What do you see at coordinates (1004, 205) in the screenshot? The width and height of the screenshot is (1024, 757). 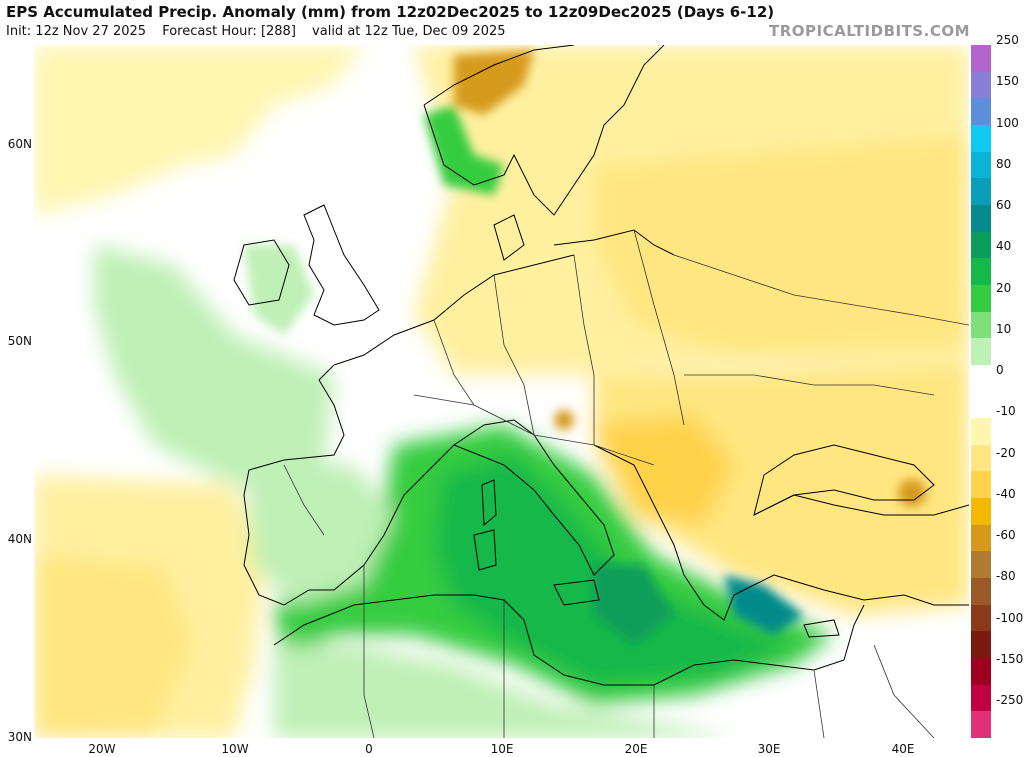 I see `colorbar-tick-label: 60` at bounding box center [1004, 205].